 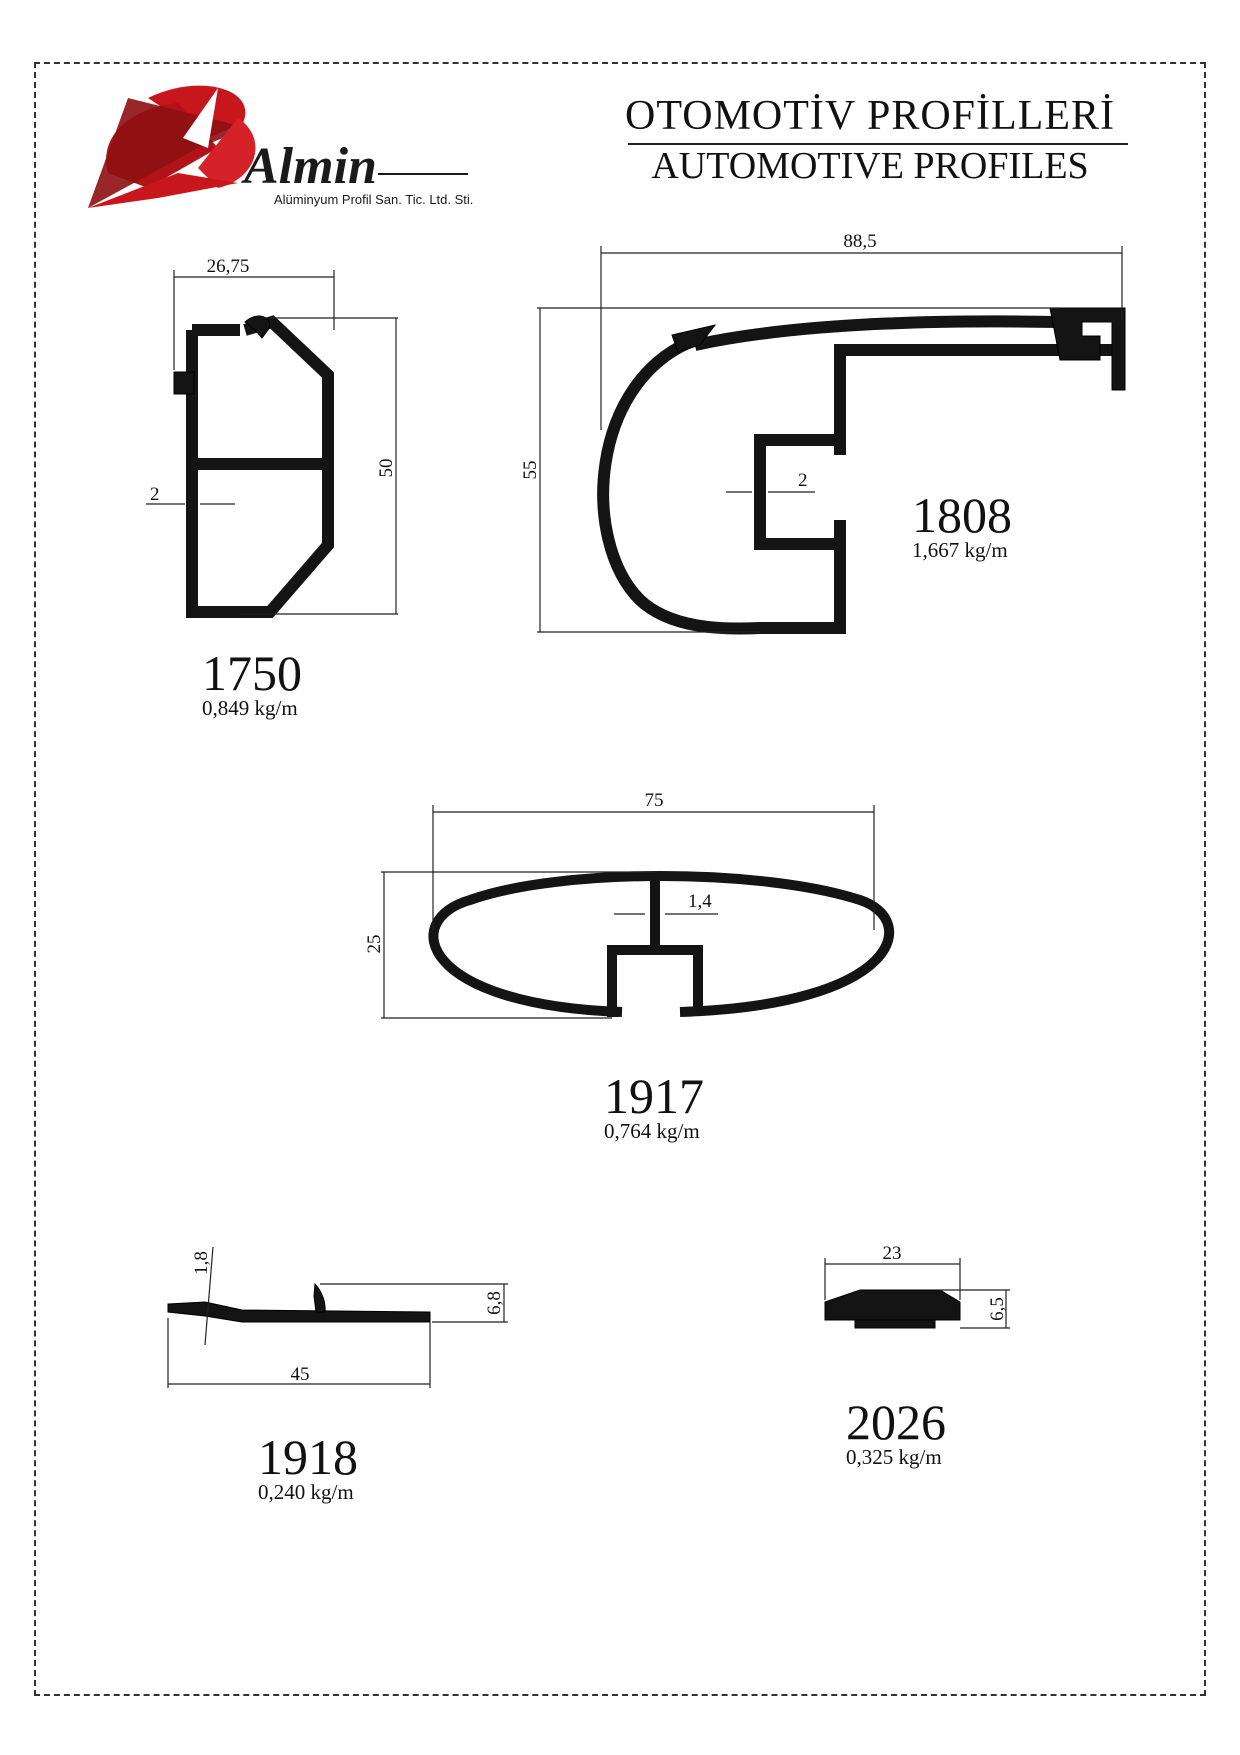 I want to click on profile-1750-code: 1750, so click(x=252, y=673).